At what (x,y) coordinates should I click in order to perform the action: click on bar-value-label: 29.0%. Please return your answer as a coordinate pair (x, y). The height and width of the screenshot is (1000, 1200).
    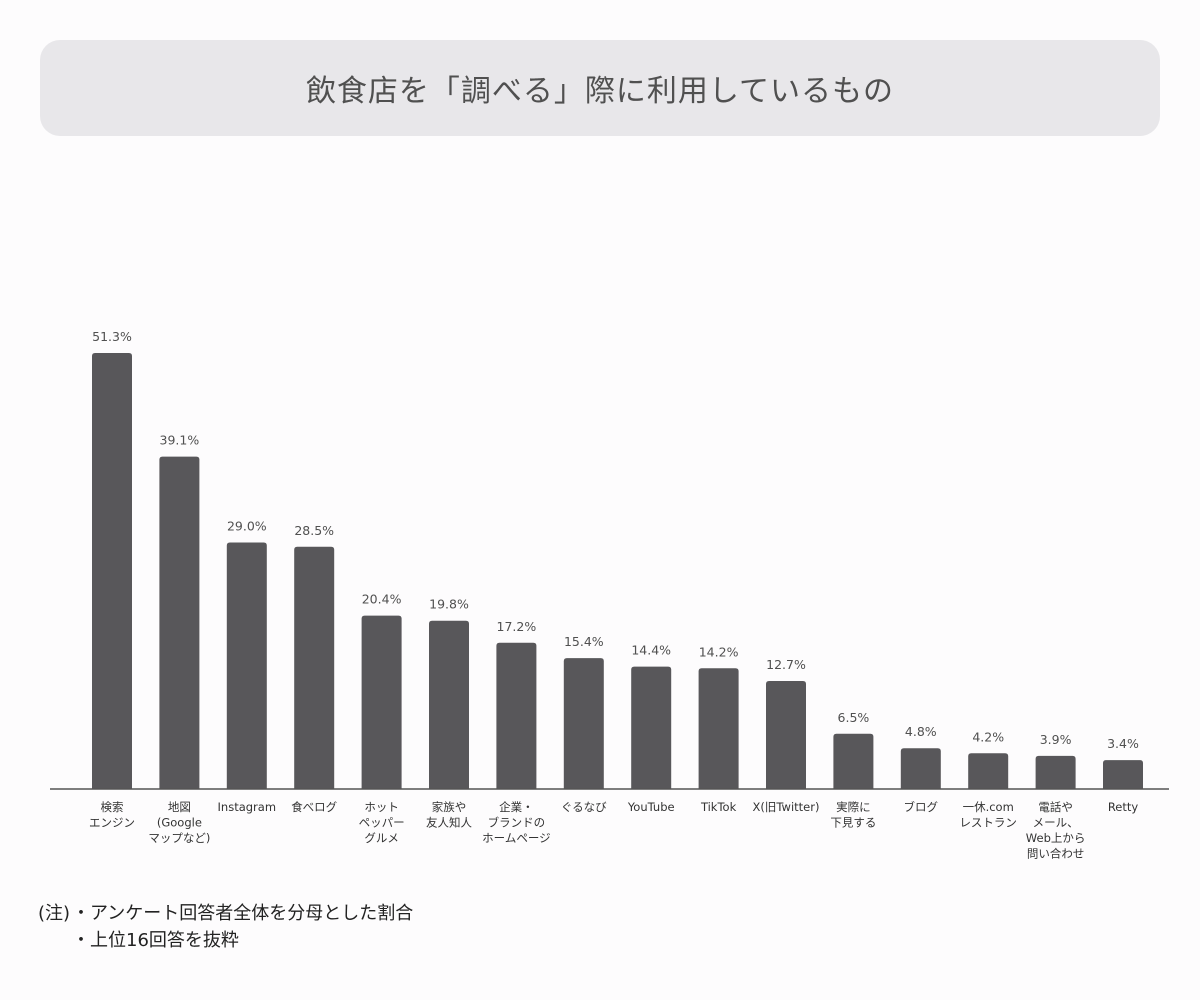
    Looking at the image, I should click on (247, 526).